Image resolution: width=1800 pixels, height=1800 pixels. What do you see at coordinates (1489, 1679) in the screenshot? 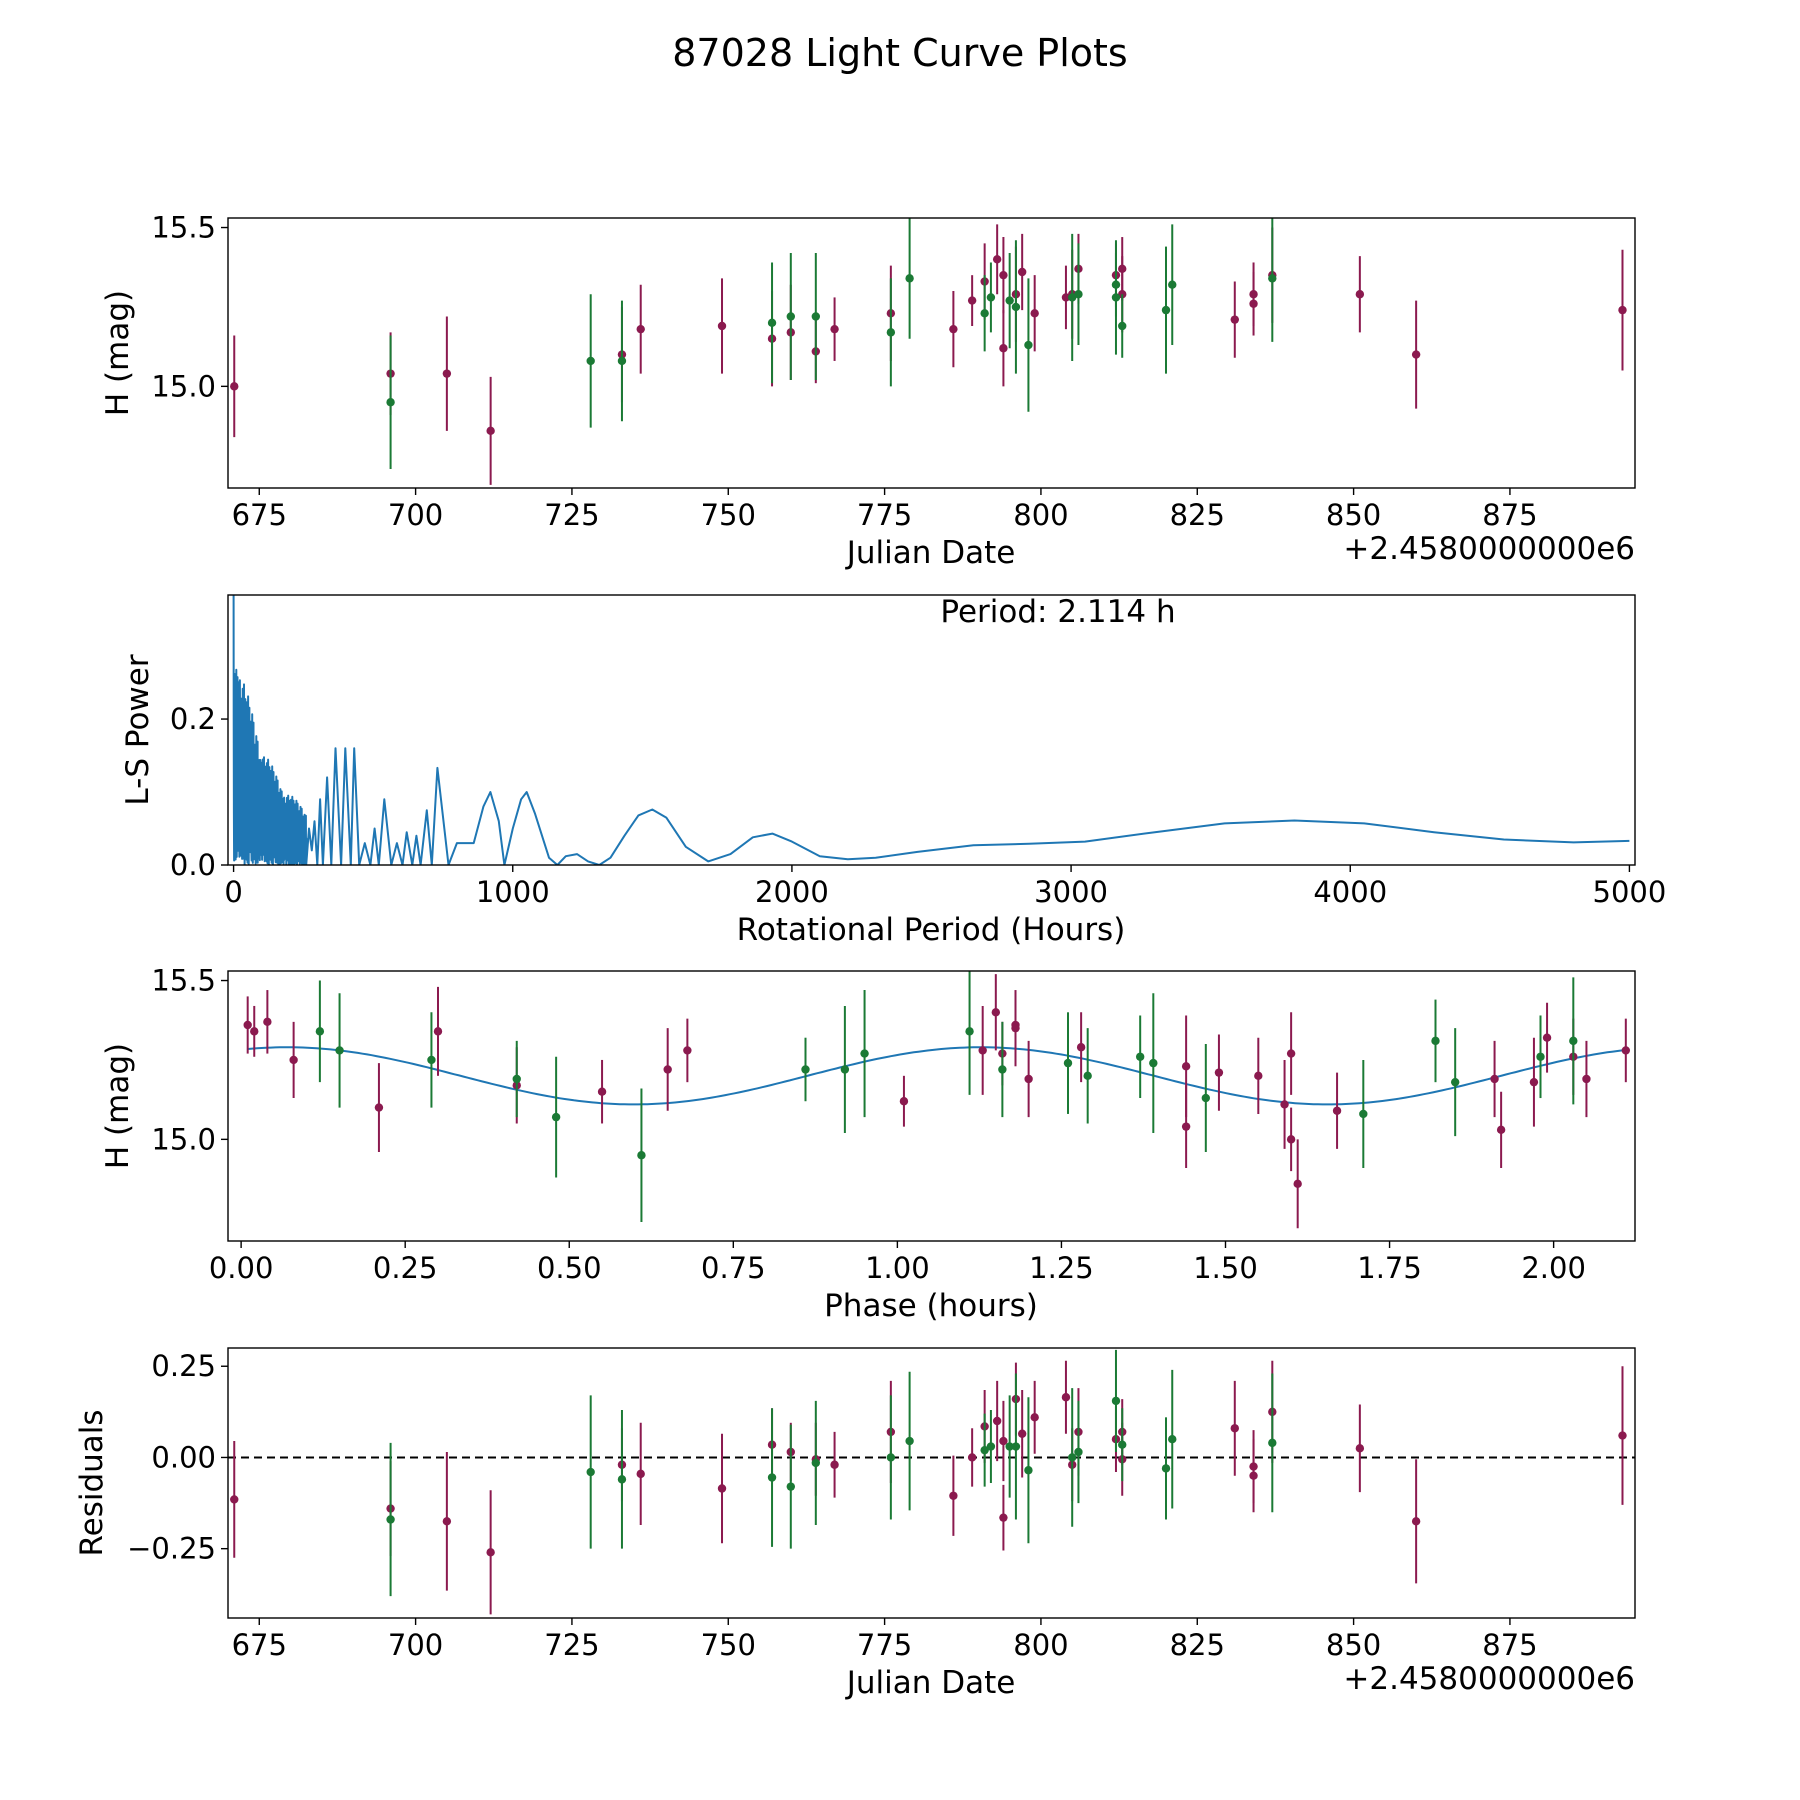
I see `residuals-offset-text: +2.4580000000e6` at bounding box center [1489, 1679].